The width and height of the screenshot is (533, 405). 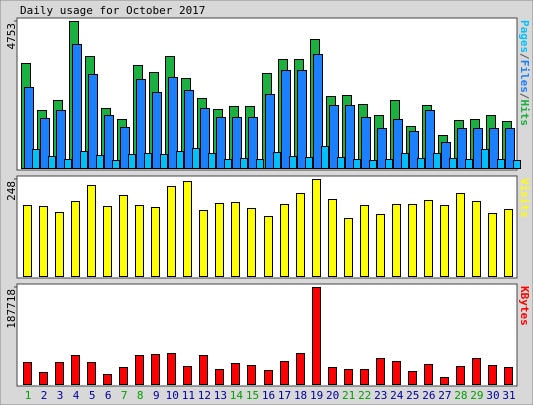 I want to click on x-tick-label: 15, so click(x=252, y=395).